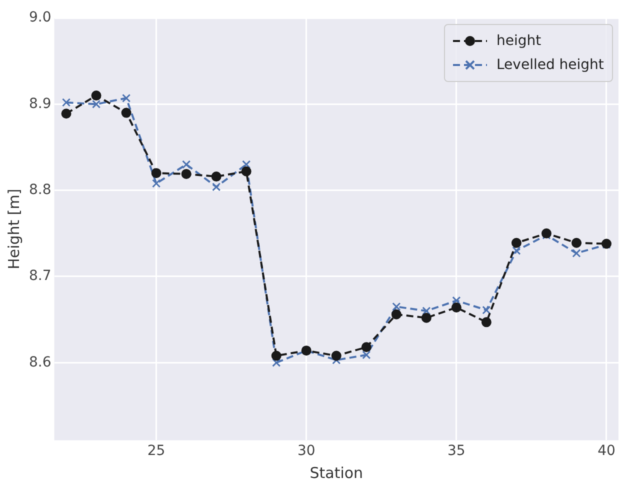  I want to click on y-tick-label: 8.7, so click(40, 276).